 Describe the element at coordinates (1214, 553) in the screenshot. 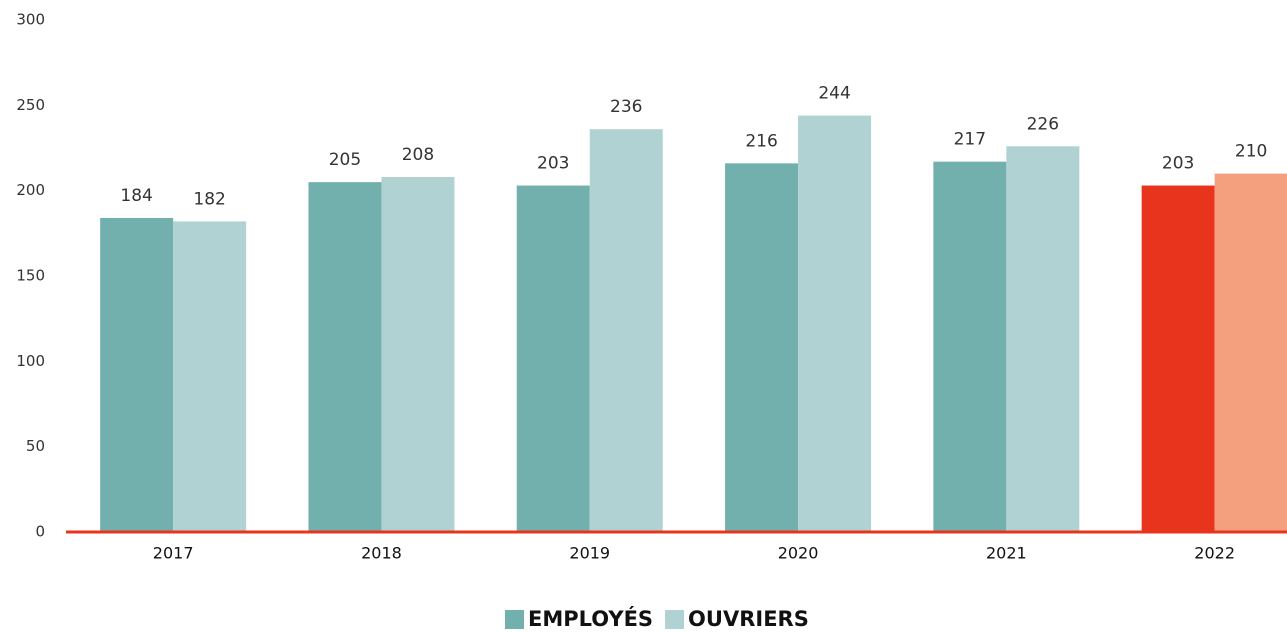

I see `x-tick-label: 2022` at that location.